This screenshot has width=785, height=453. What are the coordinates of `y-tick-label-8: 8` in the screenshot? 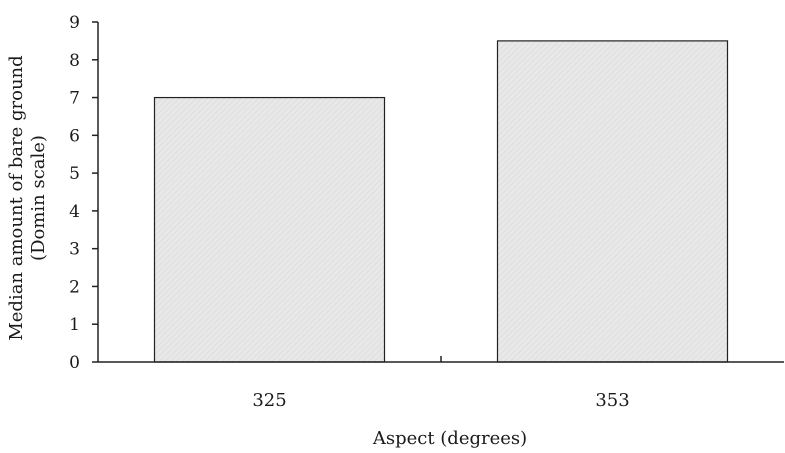 It's located at (74, 61).